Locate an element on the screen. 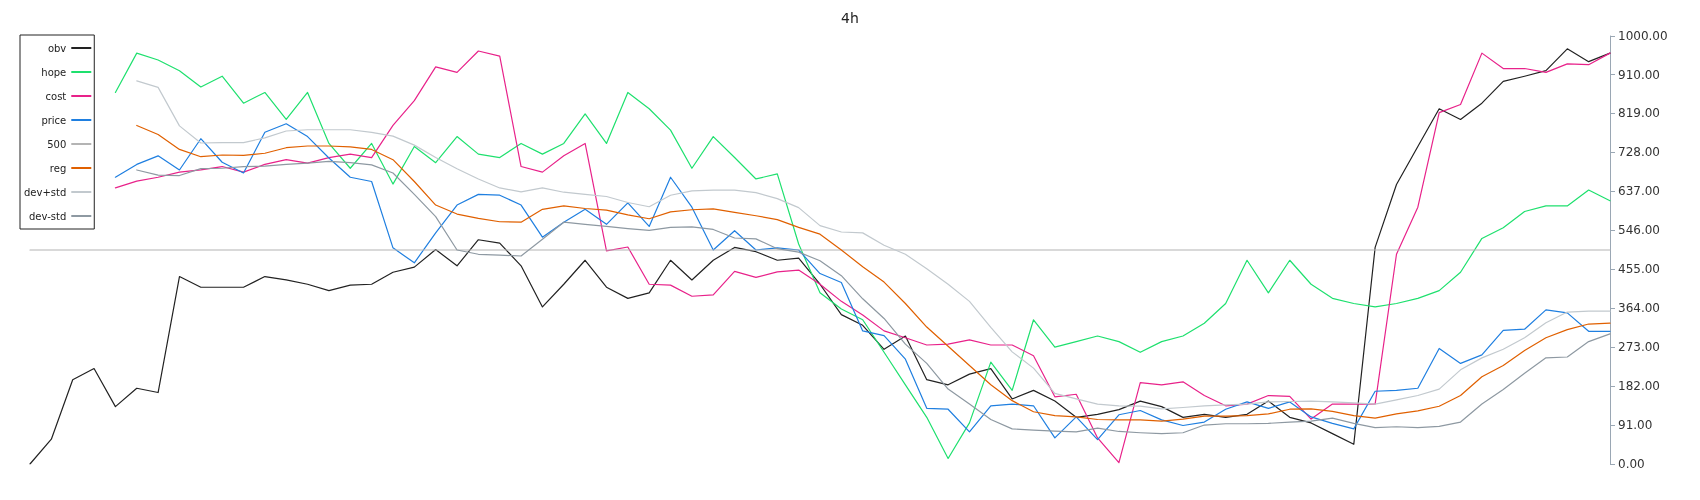 This screenshot has height=500, width=1700. y-tick-label: 364.00 is located at coordinates (1639, 308).